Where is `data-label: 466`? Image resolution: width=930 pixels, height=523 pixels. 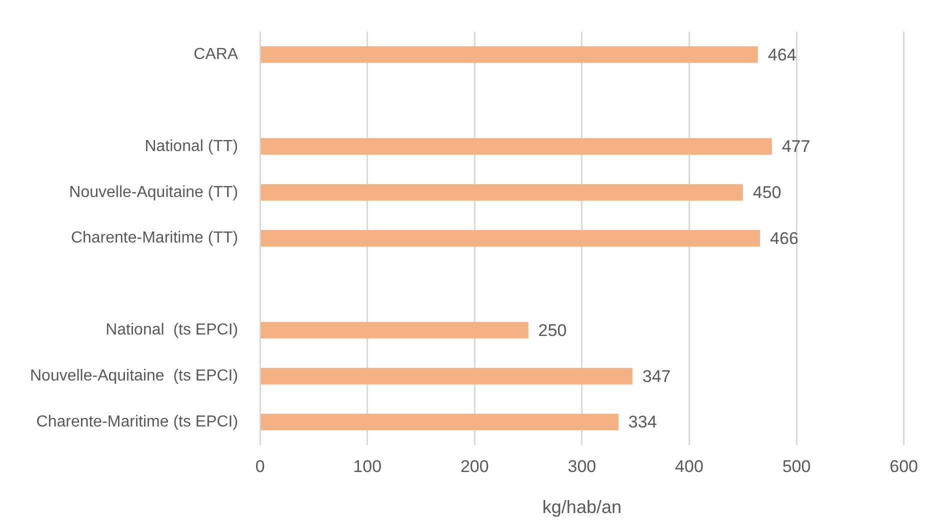
data-label: 466 is located at coordinates (784, 238).